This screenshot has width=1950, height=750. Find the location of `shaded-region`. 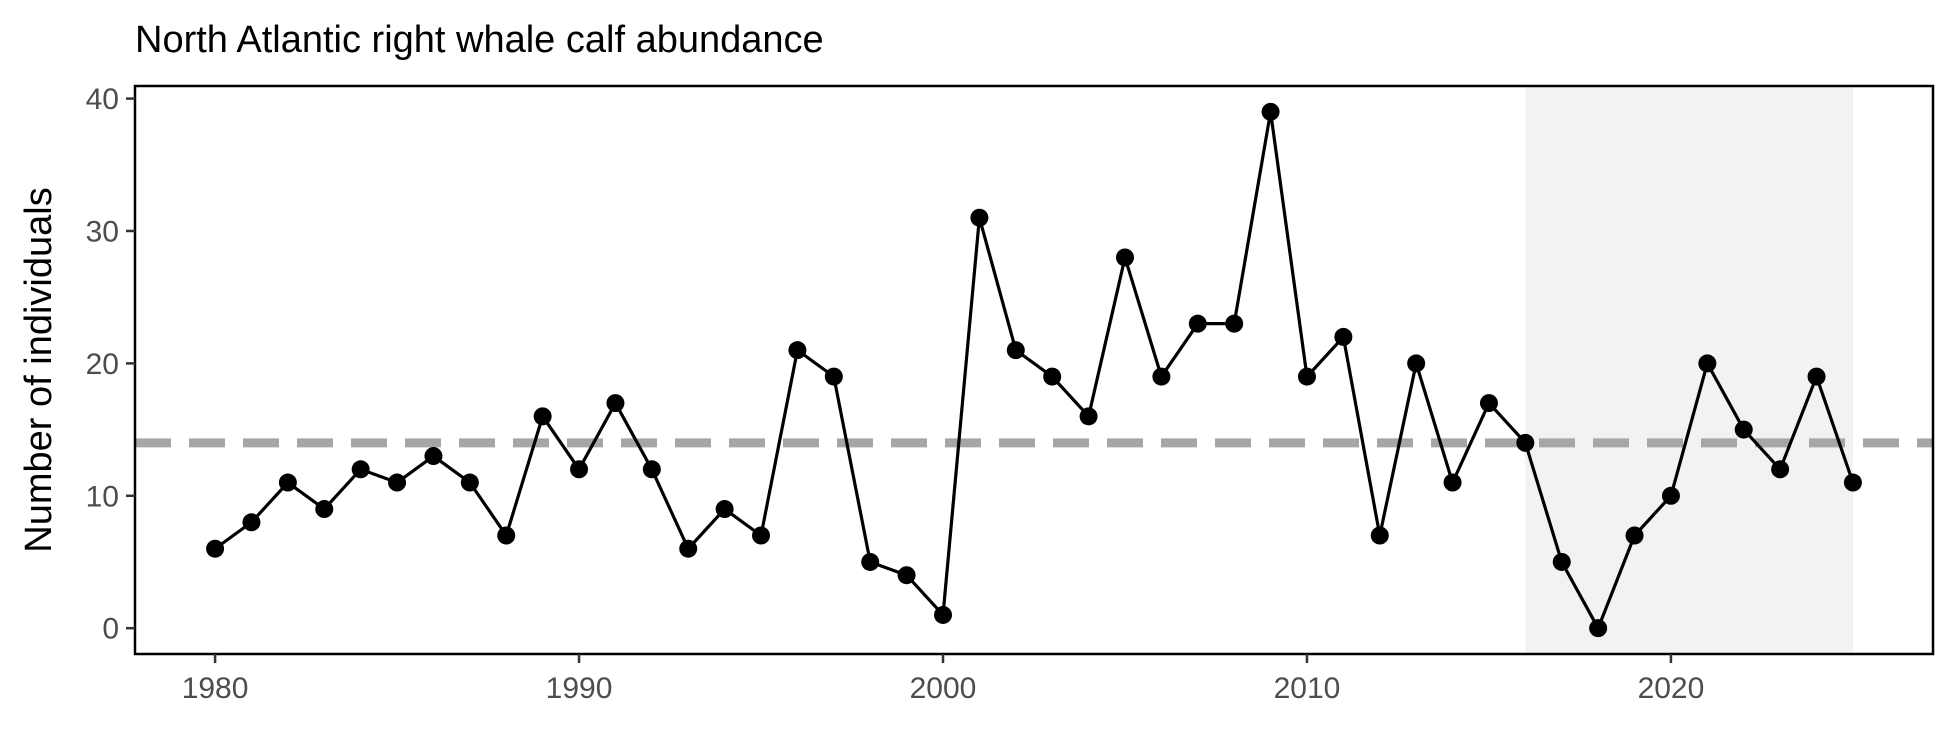

shaded-region is located at coordinates (1689, 370).